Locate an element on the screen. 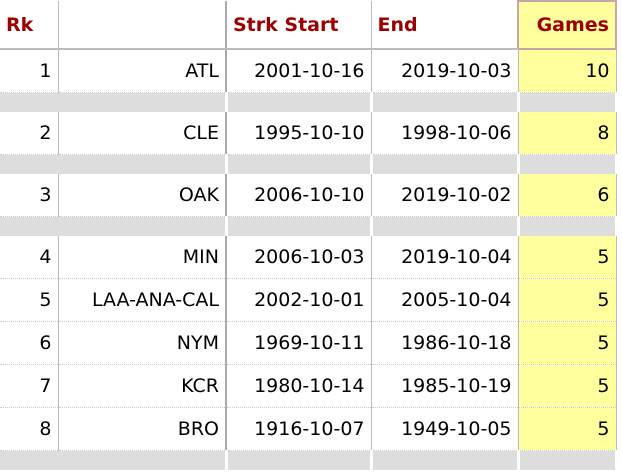 This screenshot has width=622, height=476. header-row: Rk Strk Start End Games is located at coordinates (308, 25).